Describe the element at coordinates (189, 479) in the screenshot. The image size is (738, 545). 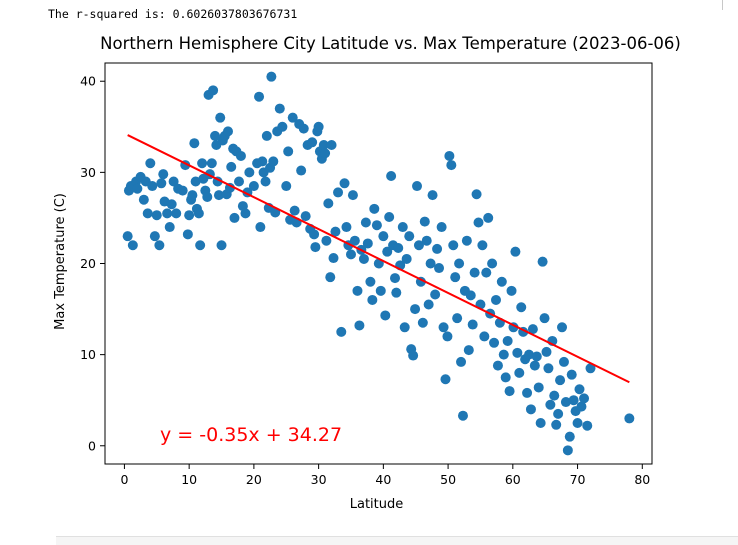
I see `x-tick-label: 10` at that location.